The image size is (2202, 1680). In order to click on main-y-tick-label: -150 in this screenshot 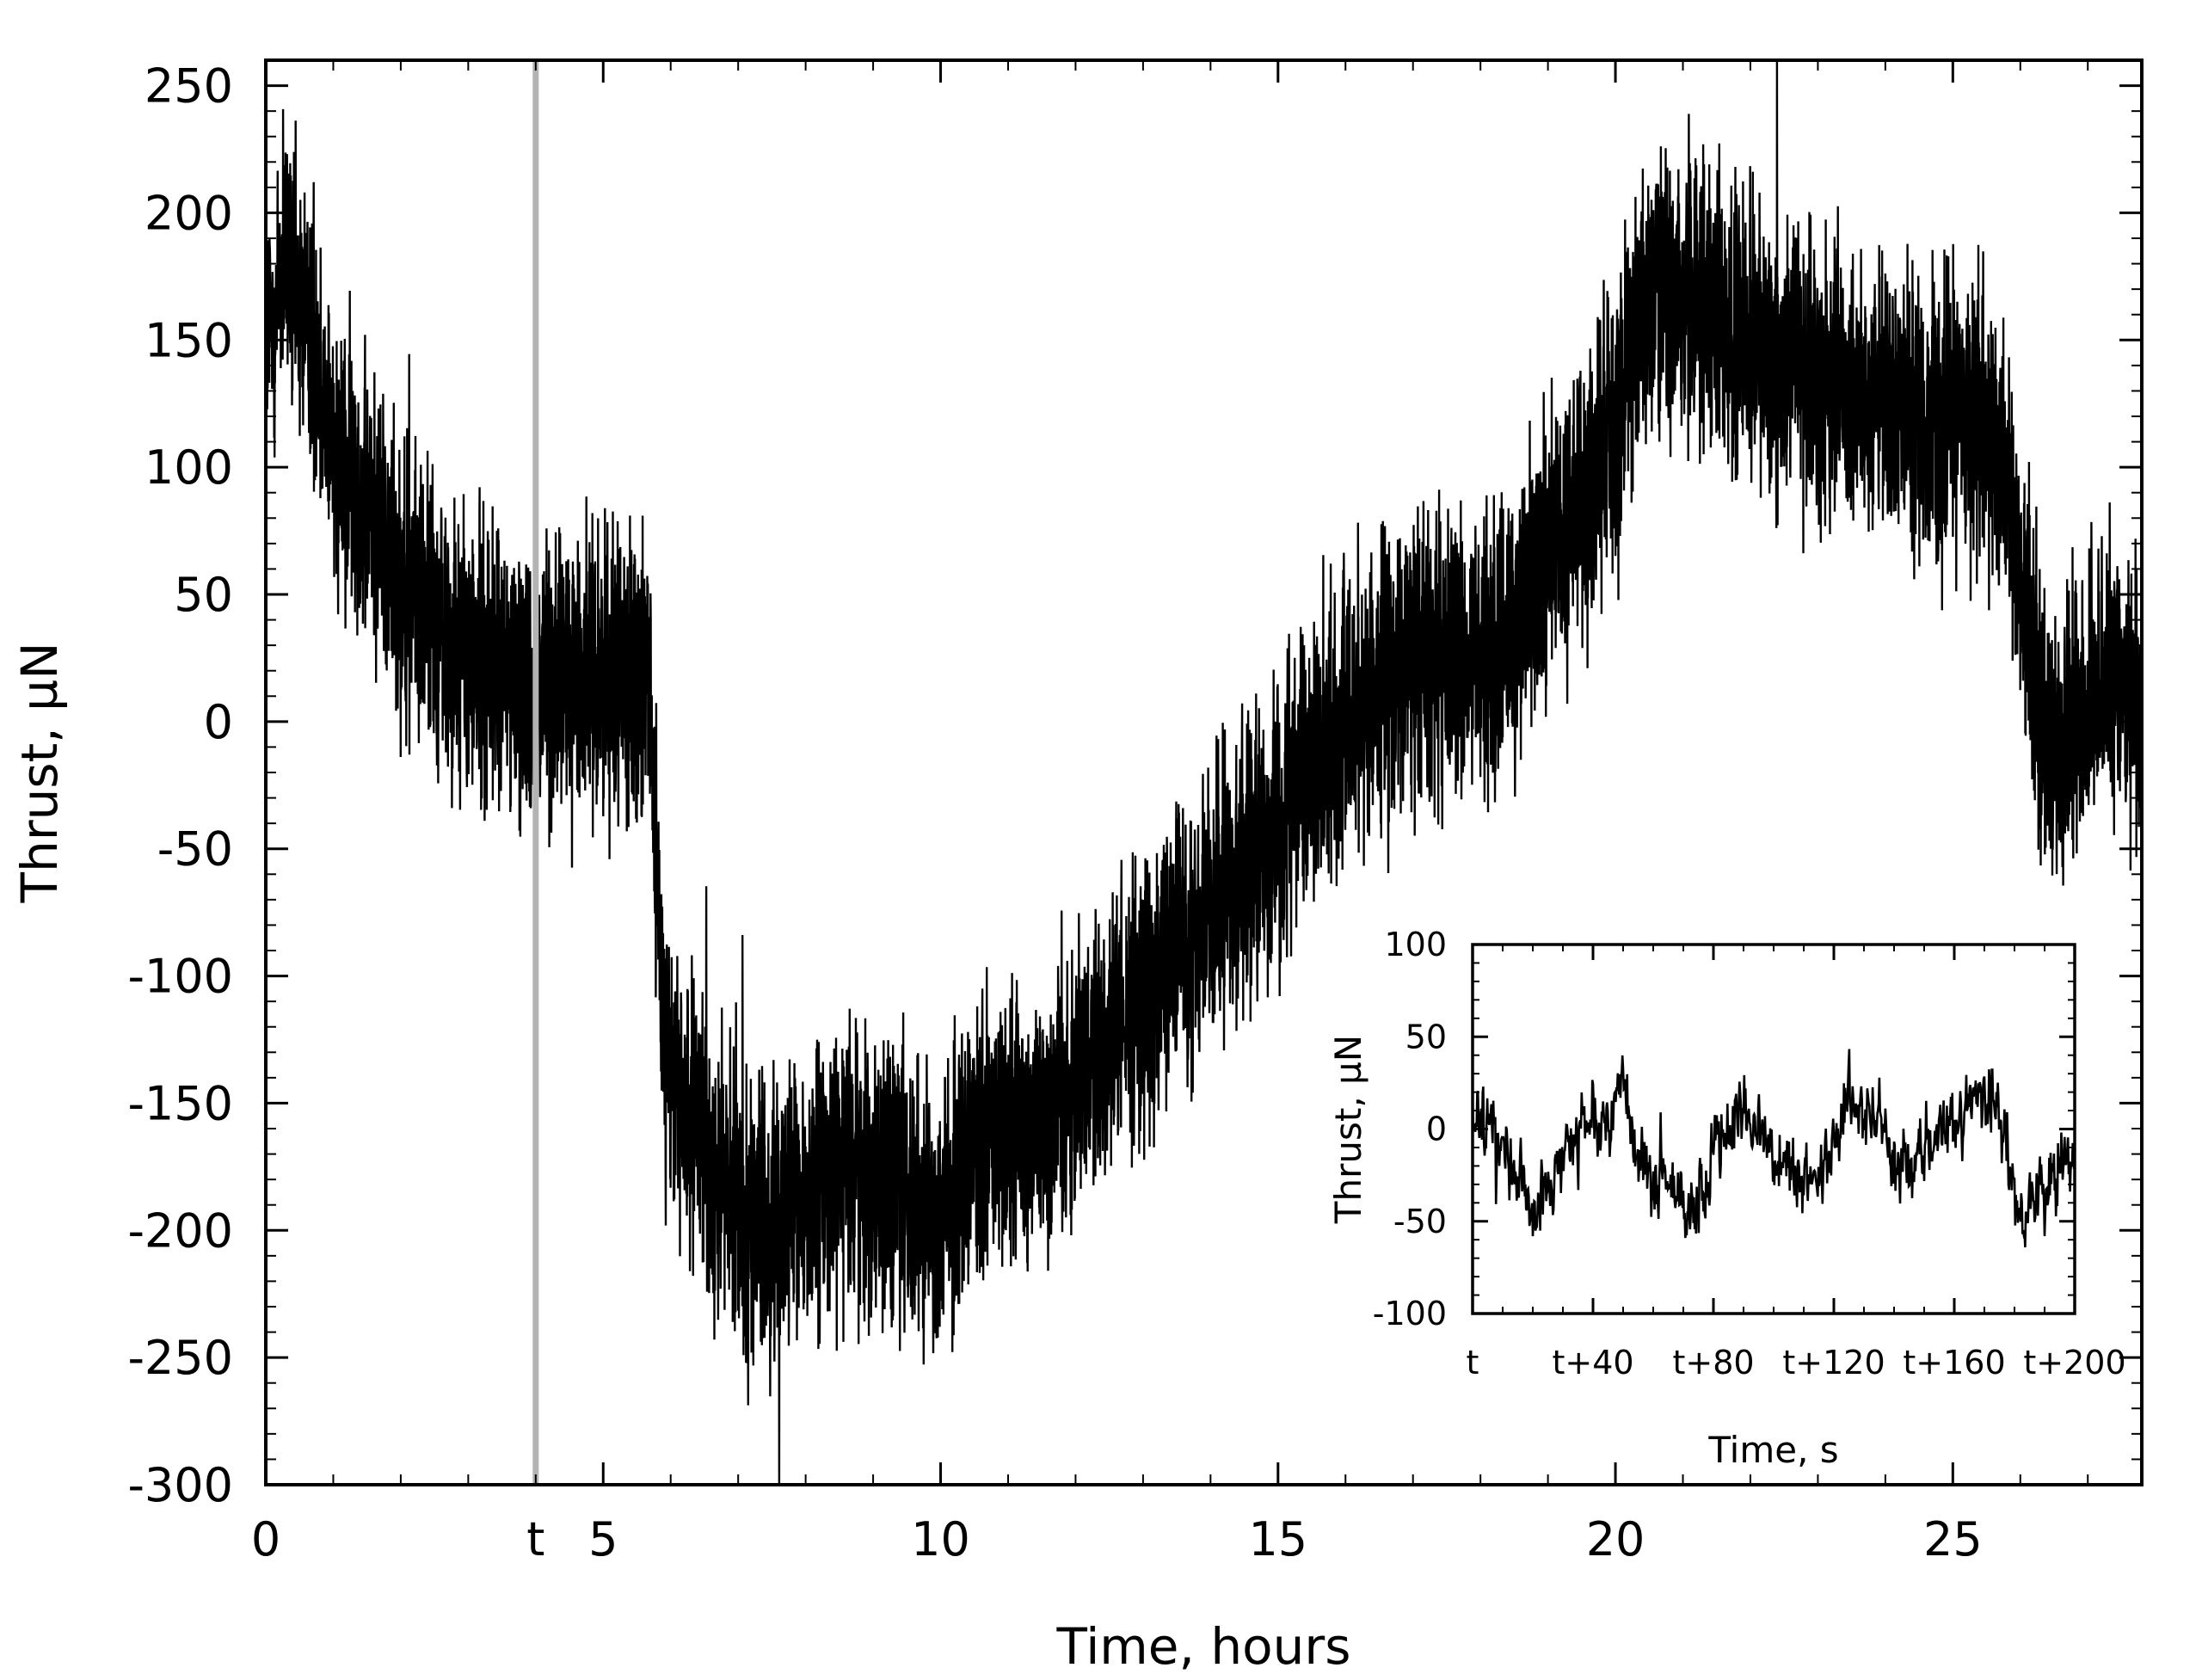, I will do `click(180, 1103)`.